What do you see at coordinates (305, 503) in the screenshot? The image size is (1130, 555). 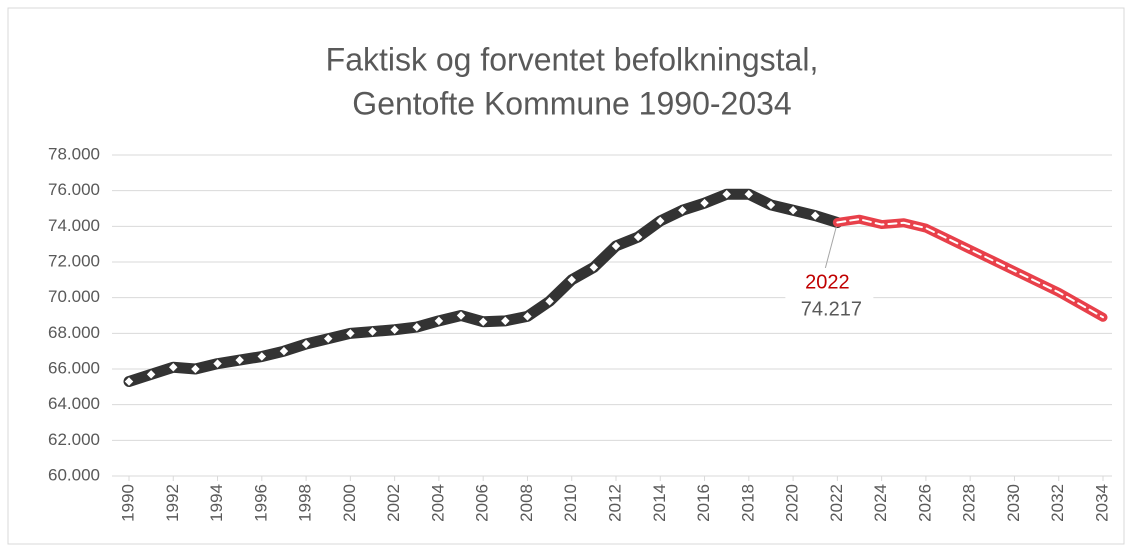 I see `x-tick-label: 1998` at bounding box center [305, 503].